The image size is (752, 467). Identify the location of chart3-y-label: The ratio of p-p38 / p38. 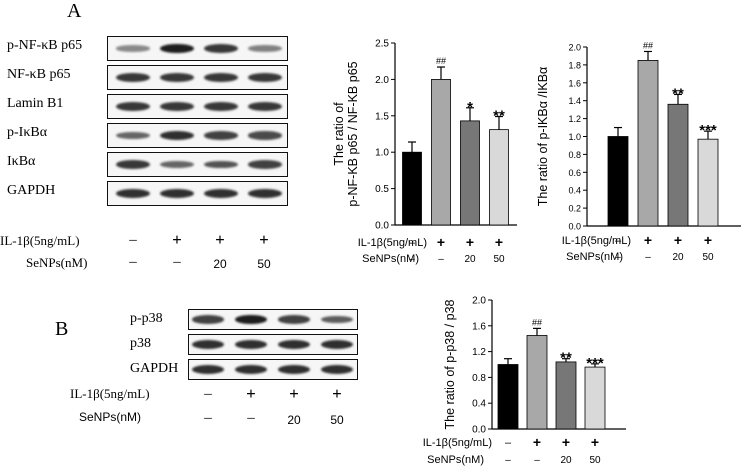
(450, 364).